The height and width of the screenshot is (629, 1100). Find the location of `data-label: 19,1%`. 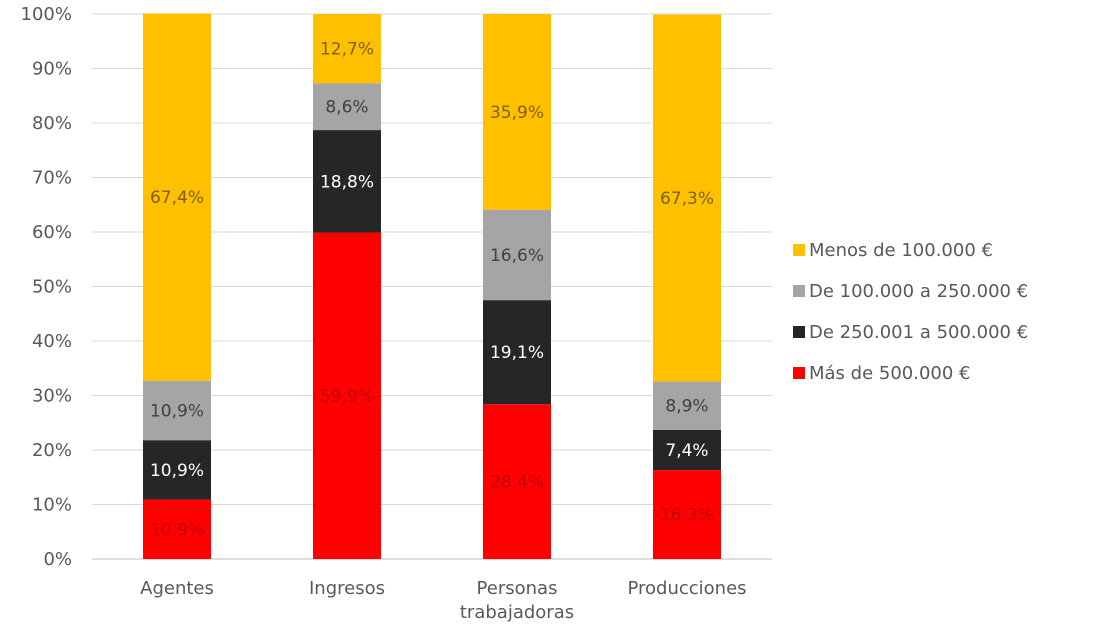

data-label: 19,1% is located at coordinates (517, 353).